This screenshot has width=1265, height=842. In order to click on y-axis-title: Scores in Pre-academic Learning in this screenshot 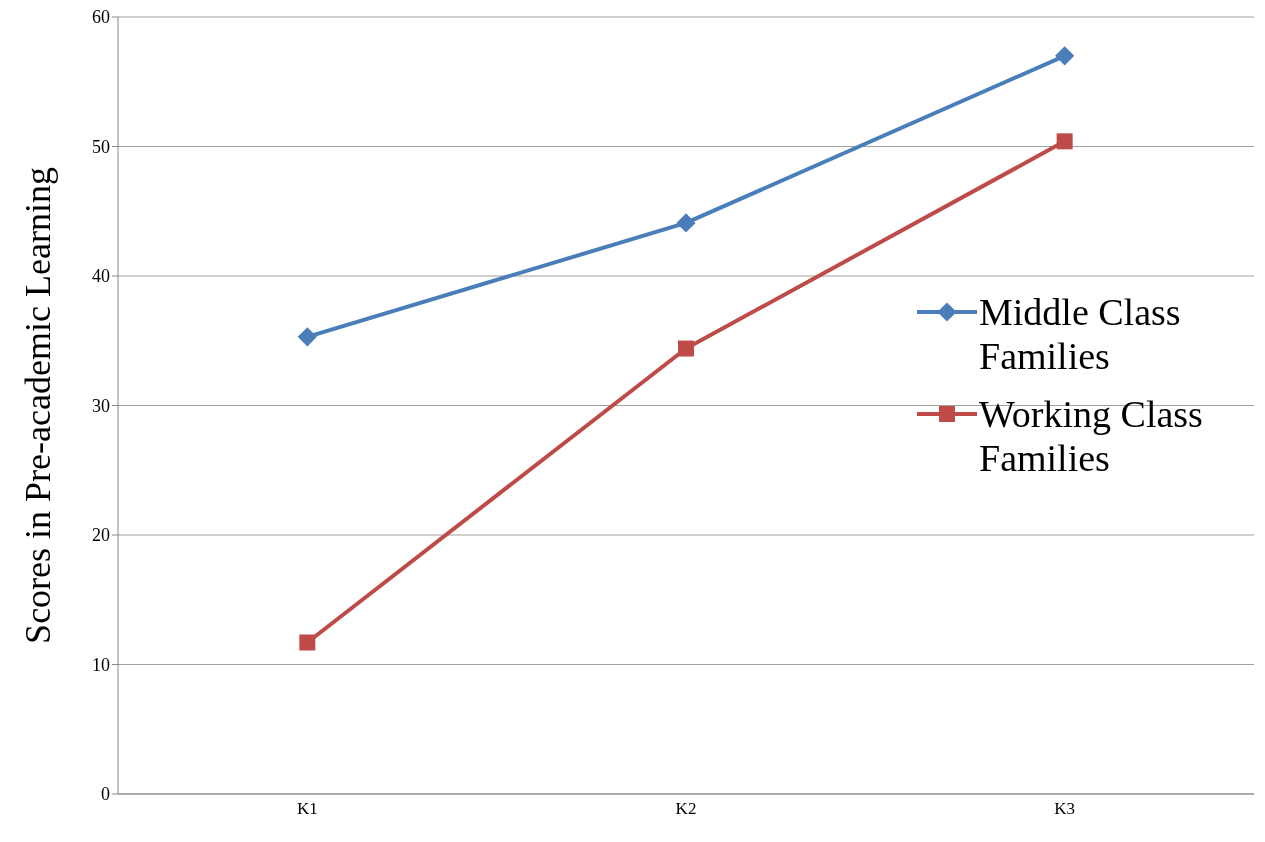, I will do `click(38, 405)`.